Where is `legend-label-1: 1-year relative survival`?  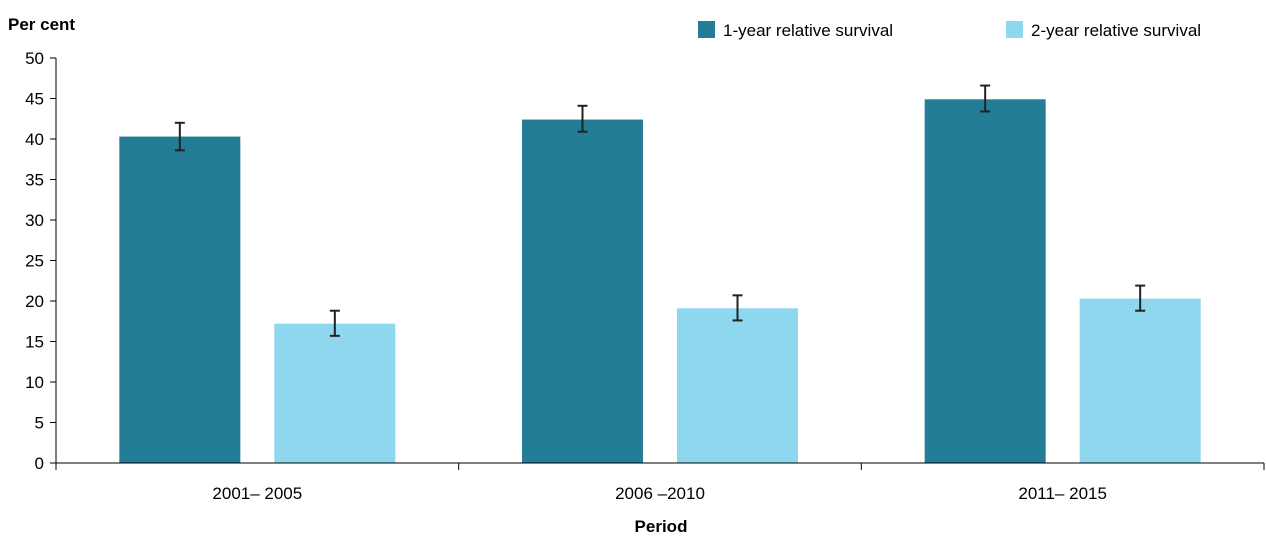
legend-label-1: 1-year relative survival is located at coordinates (808, 30).